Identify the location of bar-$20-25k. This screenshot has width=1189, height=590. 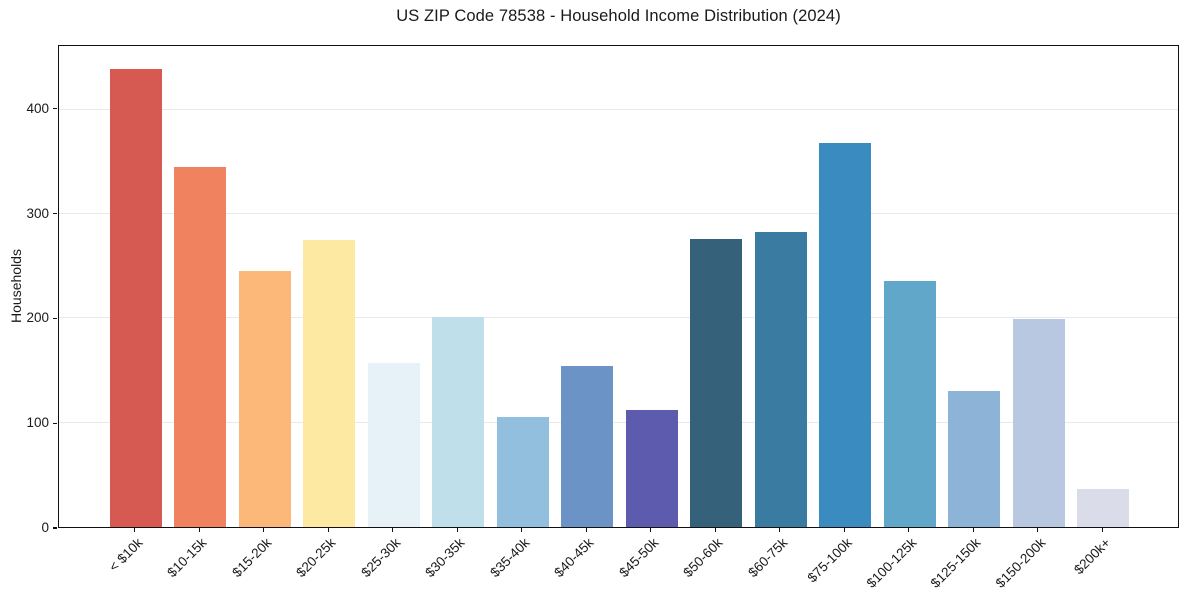
(329, 383).